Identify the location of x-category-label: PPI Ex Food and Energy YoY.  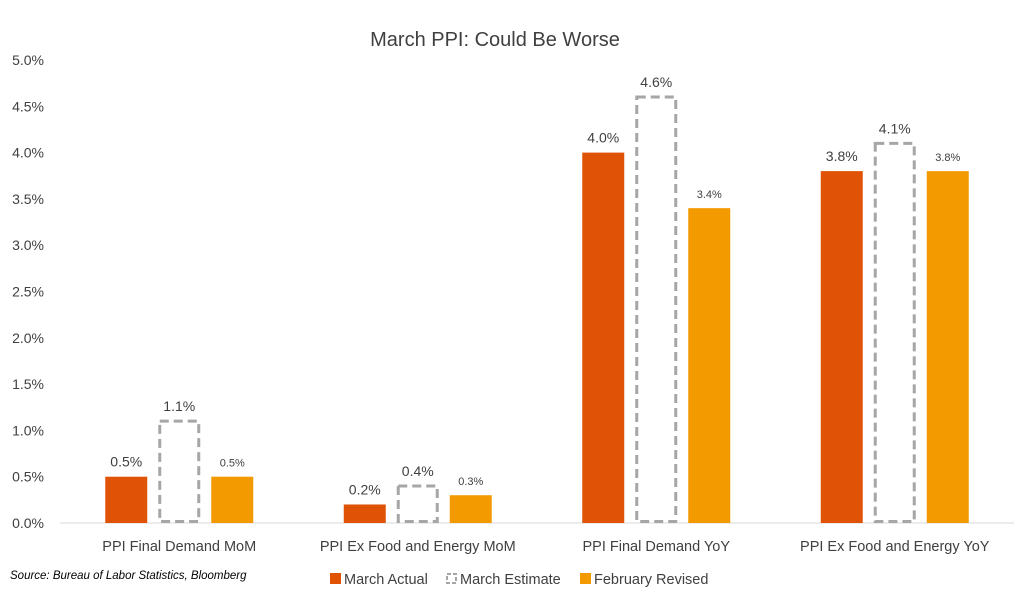
(895, 547).